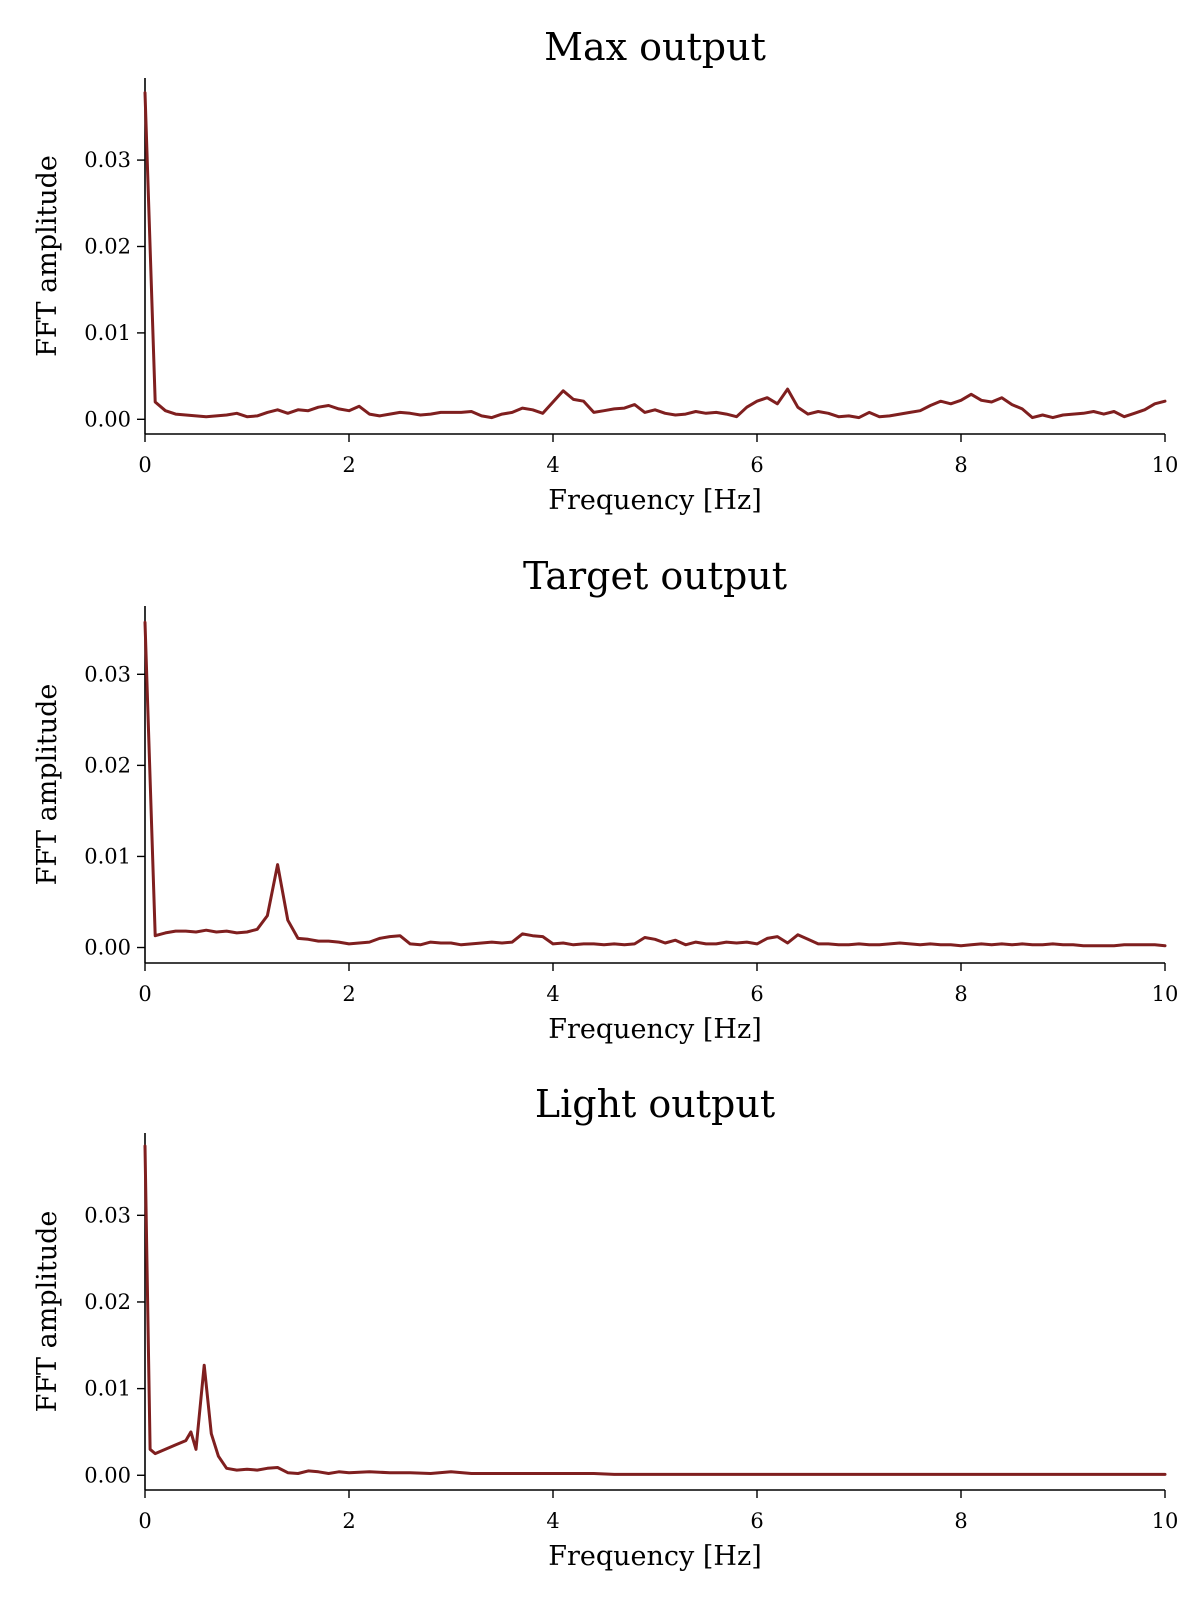 This screenshot has height=1600, width=1200. What do you see at coordinates (655, 1104) in the screenshot?
I see `chart-title: Light output` at bounding box center [655, 1104].